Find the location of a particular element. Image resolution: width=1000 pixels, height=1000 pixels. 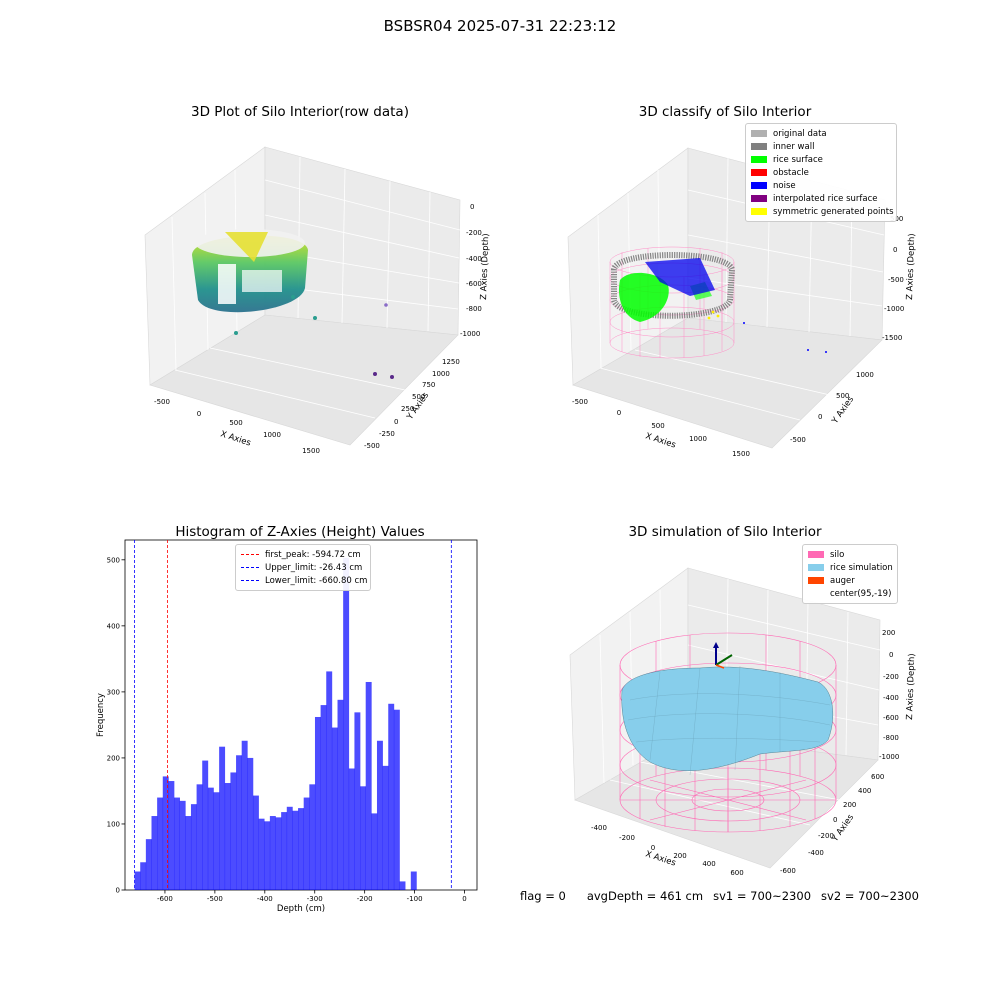

histogram-ytick-label: 500 is located at coordinates (113, 560).